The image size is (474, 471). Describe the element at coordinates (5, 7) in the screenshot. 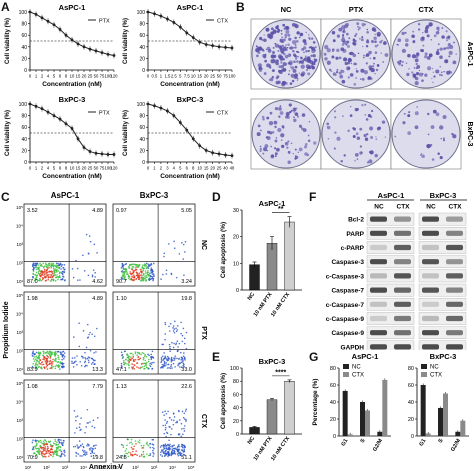

I see `panel-label-a: A` at that location.